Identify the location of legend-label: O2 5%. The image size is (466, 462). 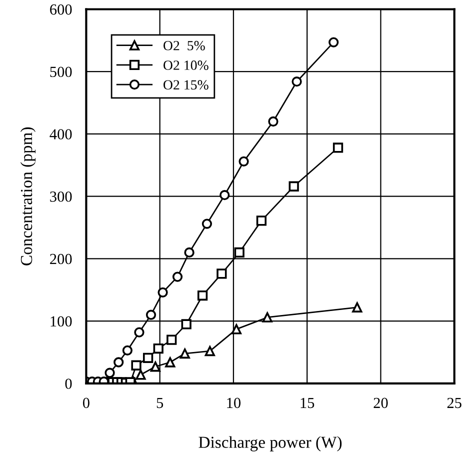
(184, 45).